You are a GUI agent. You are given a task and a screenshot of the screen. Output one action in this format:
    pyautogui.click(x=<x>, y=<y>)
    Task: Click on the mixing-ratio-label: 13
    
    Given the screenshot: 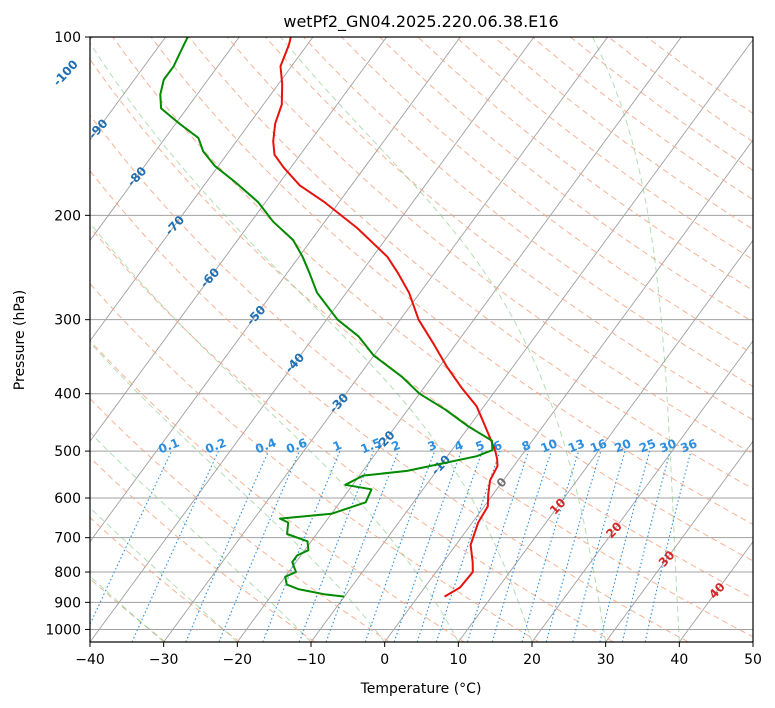 What is the action you would take?
    pyautogui.click(x=576, y=445)
    